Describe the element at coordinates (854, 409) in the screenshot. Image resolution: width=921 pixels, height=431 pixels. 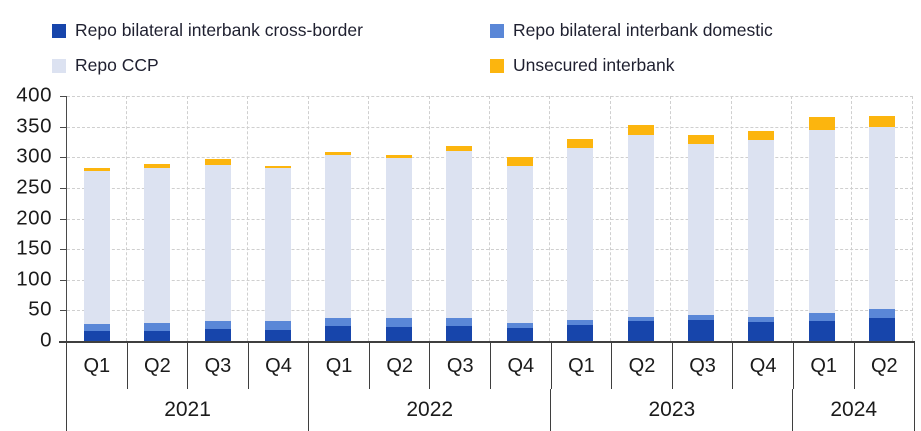
I see `year-label-2024: 2024` at that location.